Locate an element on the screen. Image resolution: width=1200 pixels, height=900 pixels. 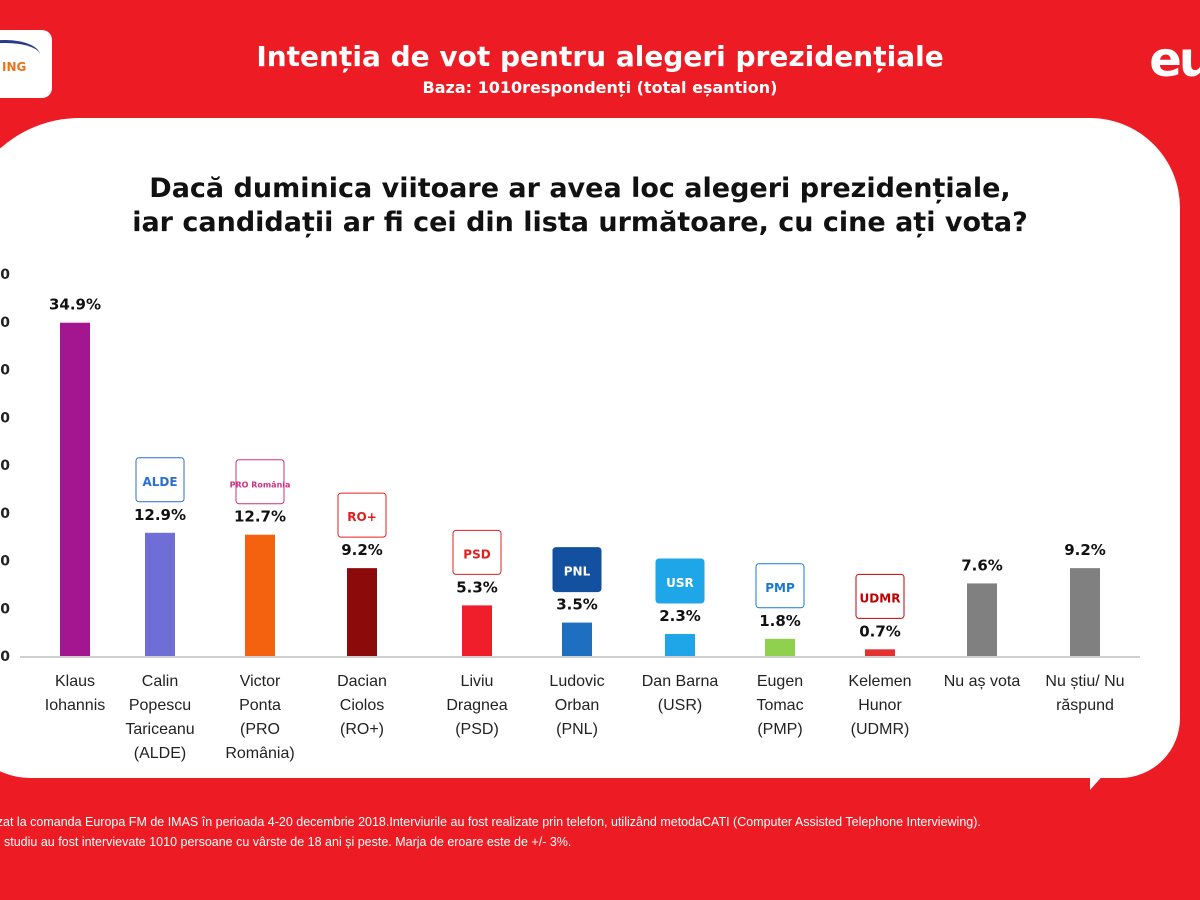
category-label: Calin is located at coordinates (160, 681).